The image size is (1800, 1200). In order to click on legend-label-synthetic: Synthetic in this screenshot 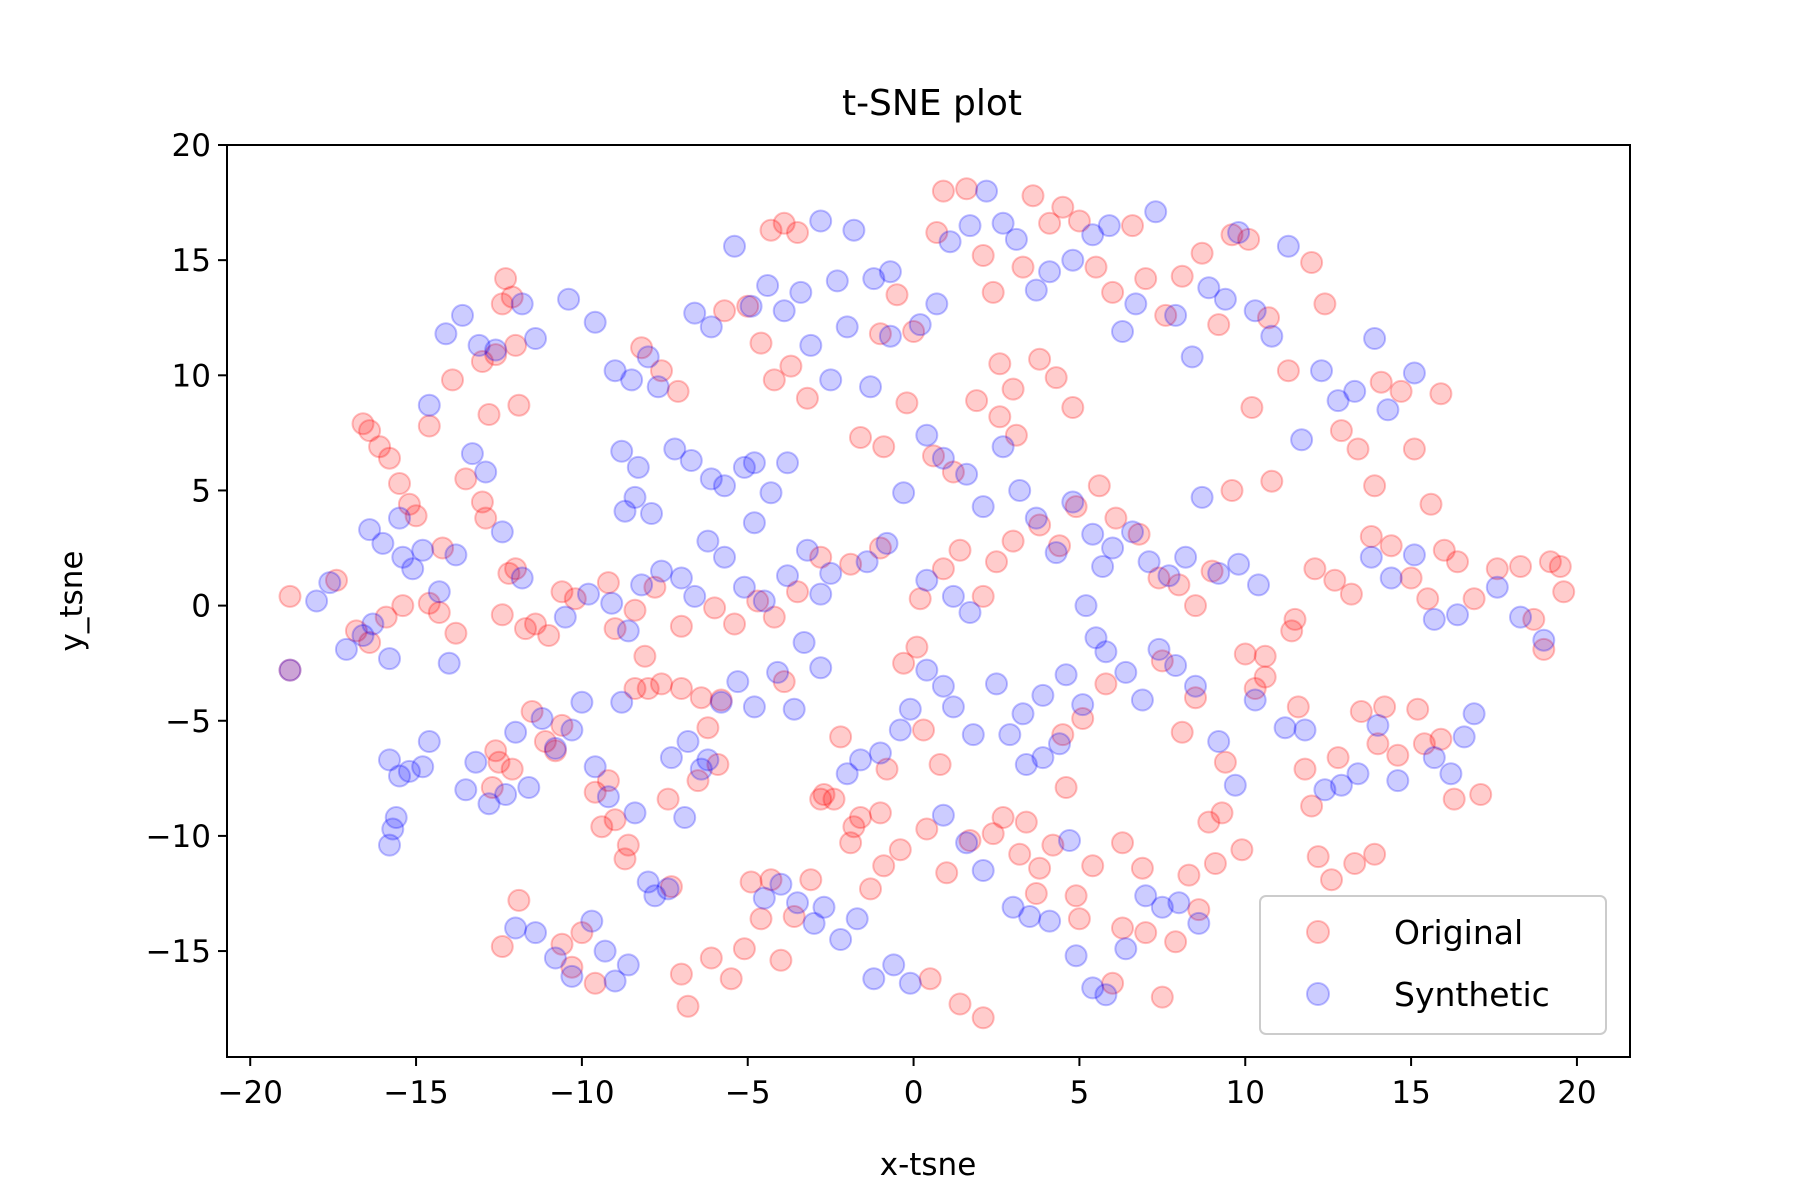, I will do `click(1472, 994)`.